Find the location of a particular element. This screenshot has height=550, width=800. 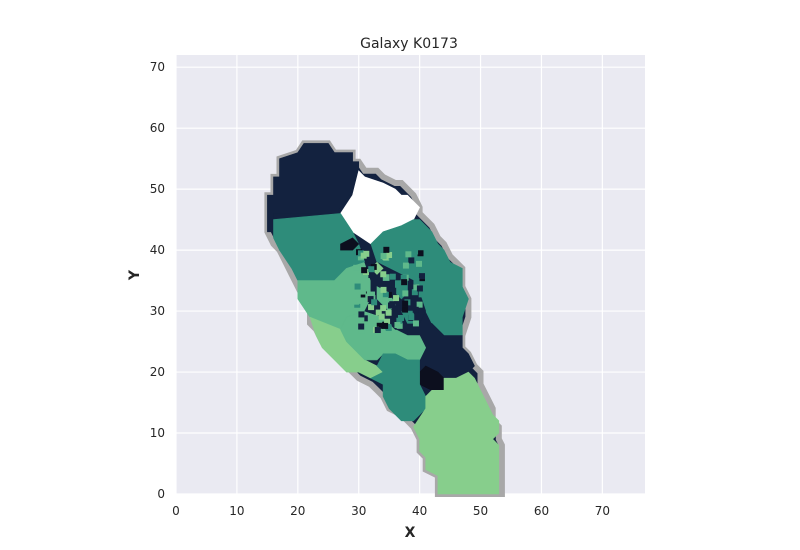

x-tick-label: 60 is located at coordinates (541, 511).